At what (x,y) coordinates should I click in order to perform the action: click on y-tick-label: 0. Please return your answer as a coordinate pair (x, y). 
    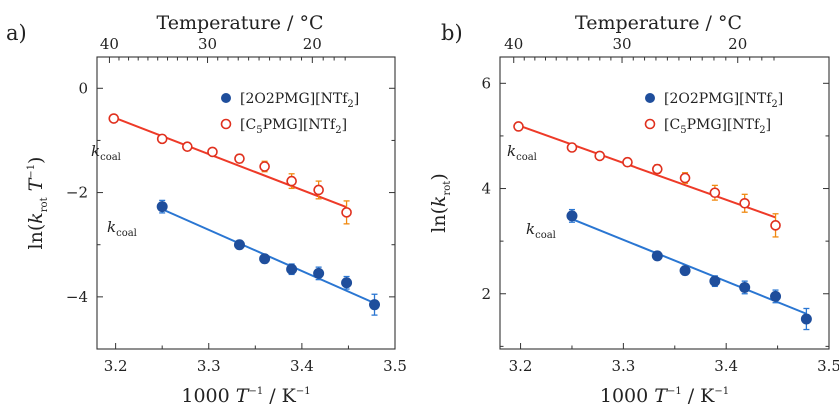
    Looking at the image, I should click on (83, 88).